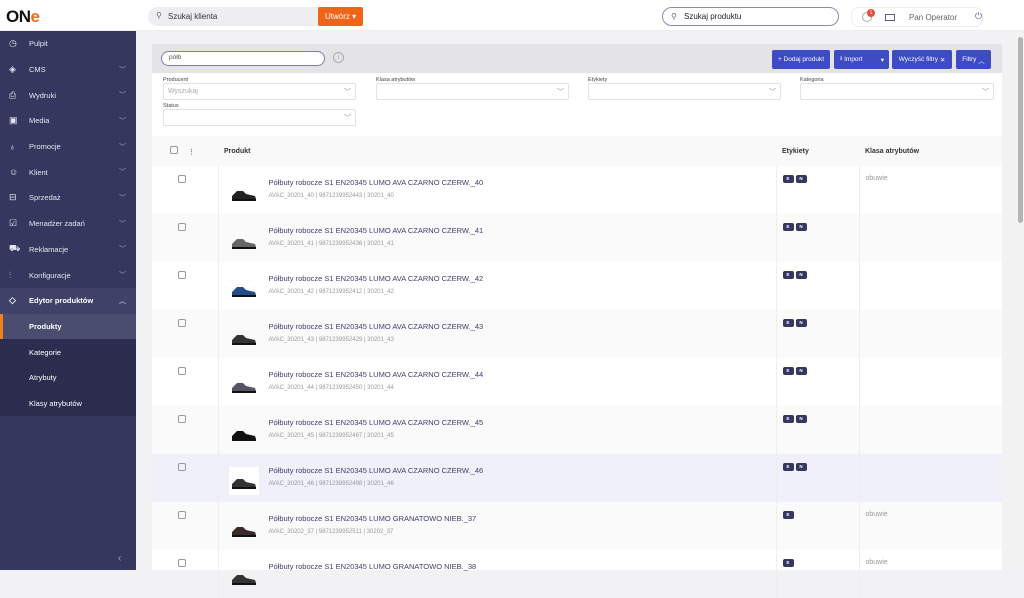 Image resolution: width=1024 pixels, height=598 pixels. I want to click on select-all-checkbox, so click(174, 150).